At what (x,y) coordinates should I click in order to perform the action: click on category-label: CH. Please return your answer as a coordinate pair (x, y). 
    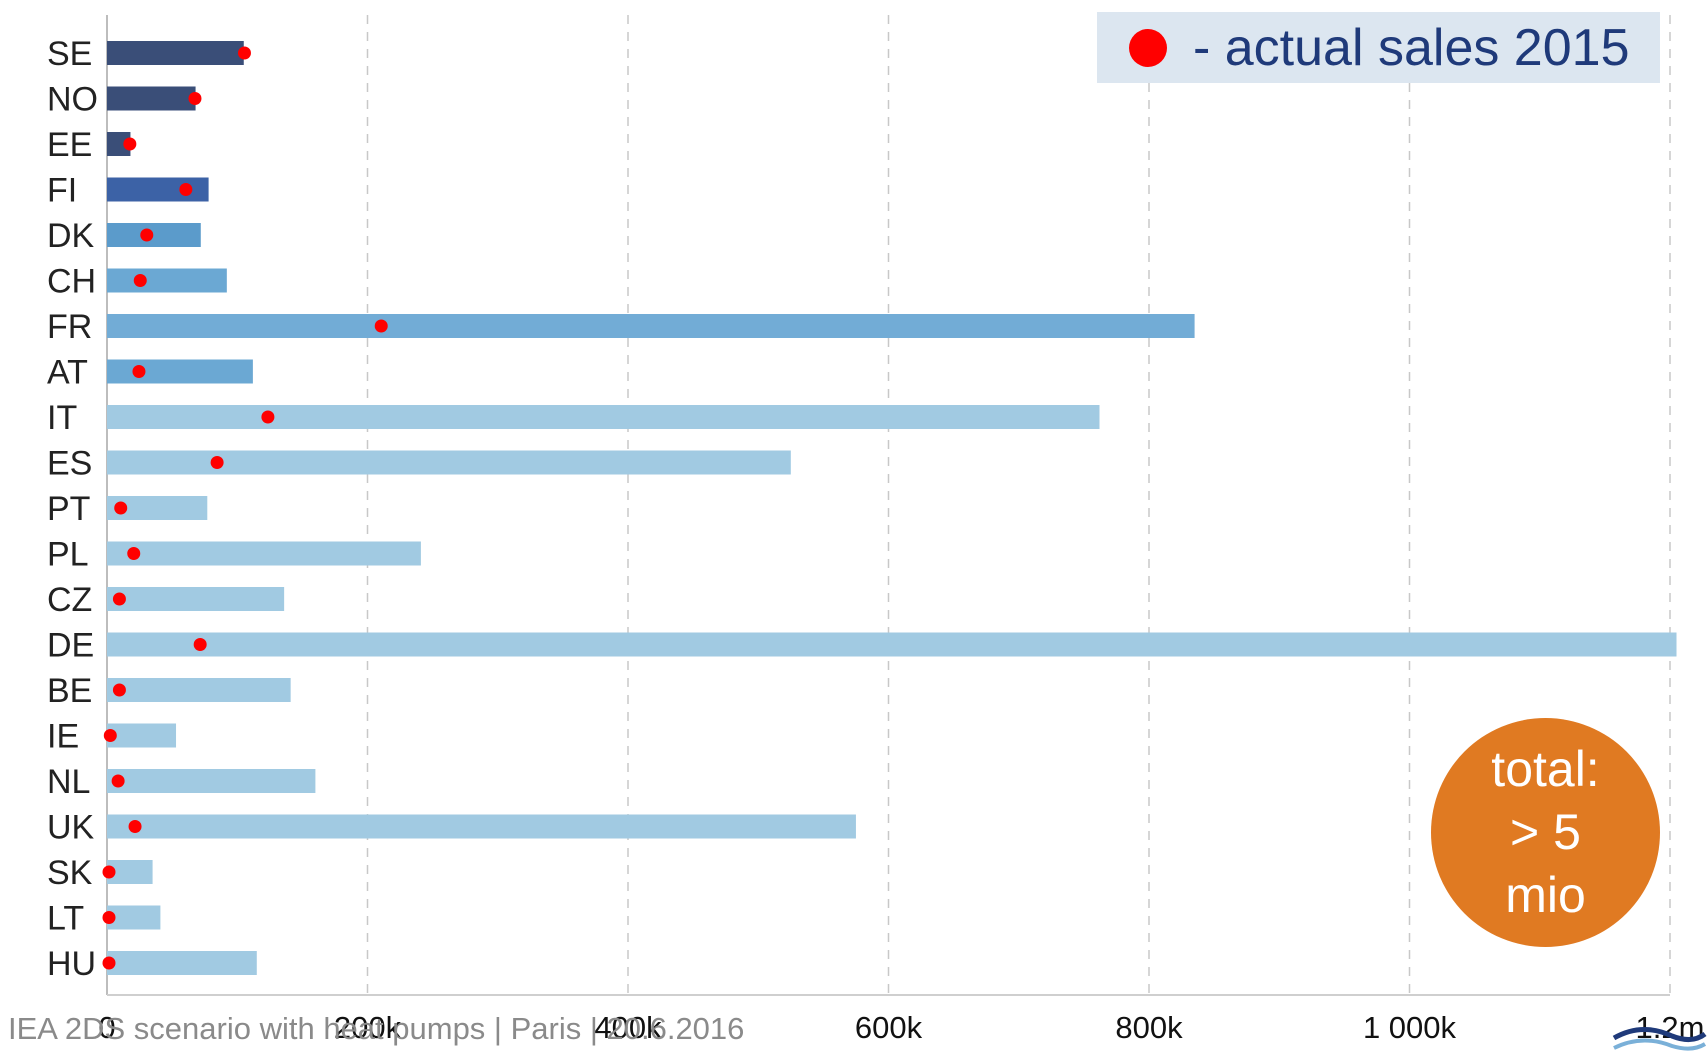
    Looking at the image, I should click on (71, 282).